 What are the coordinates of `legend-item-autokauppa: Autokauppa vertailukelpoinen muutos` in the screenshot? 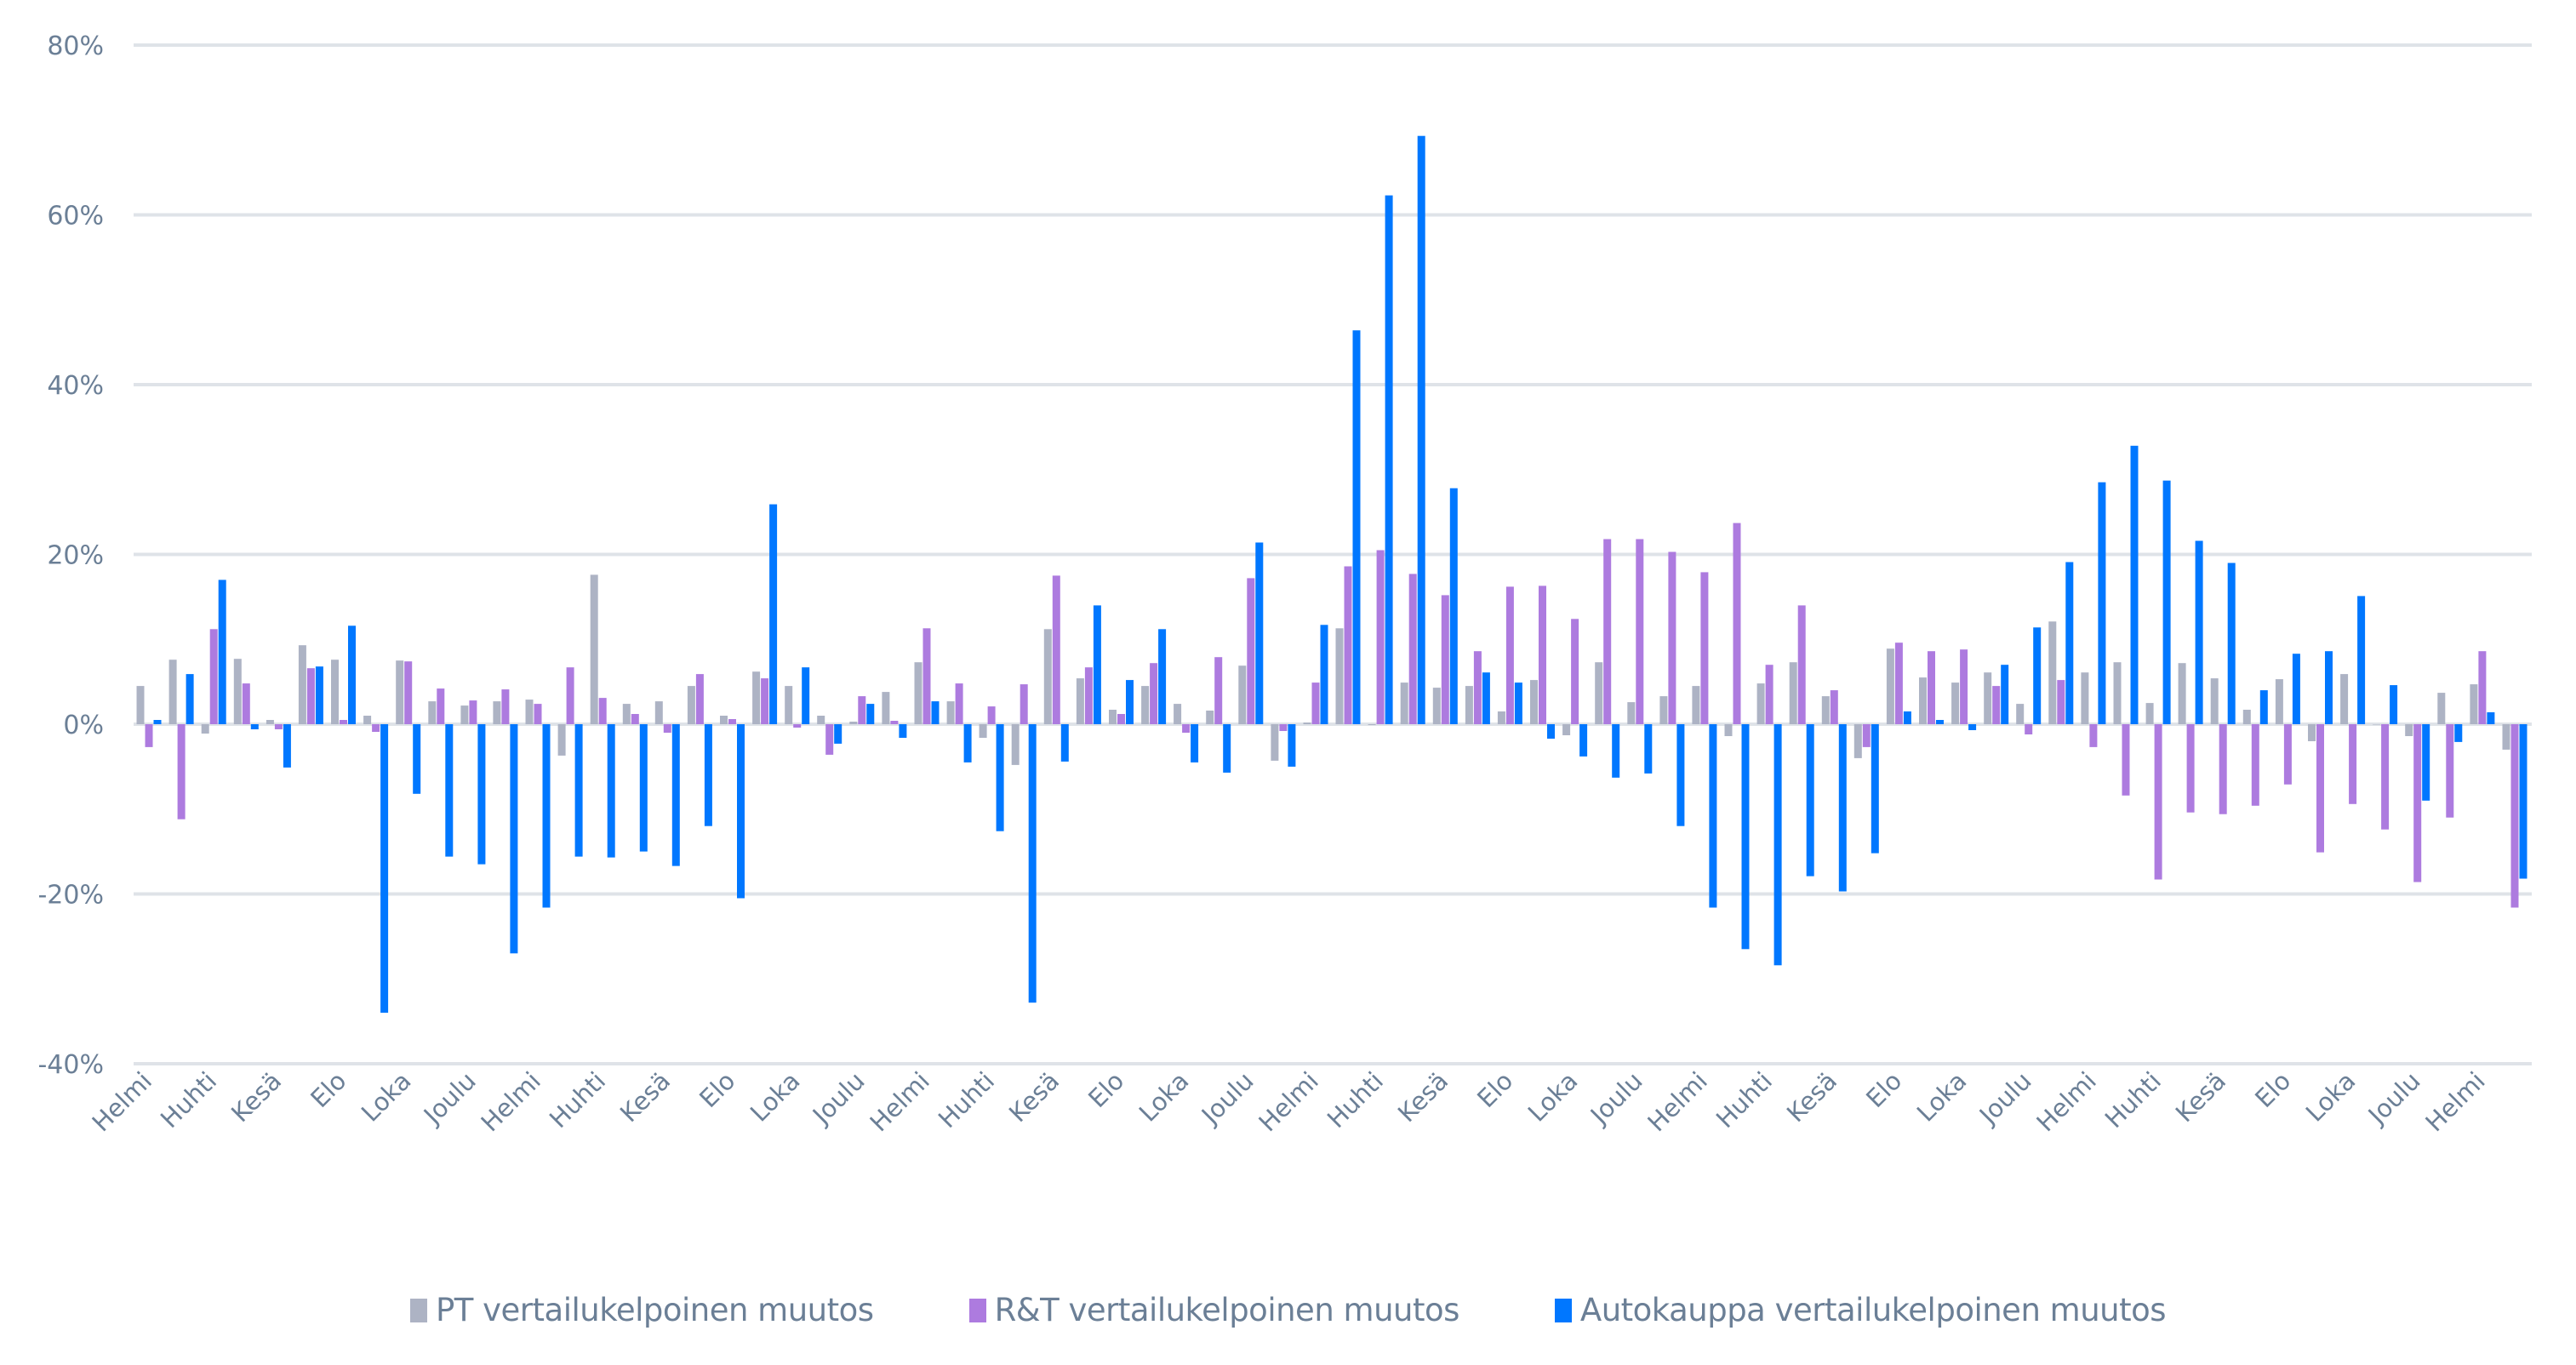 It's located at (1860, 1310).